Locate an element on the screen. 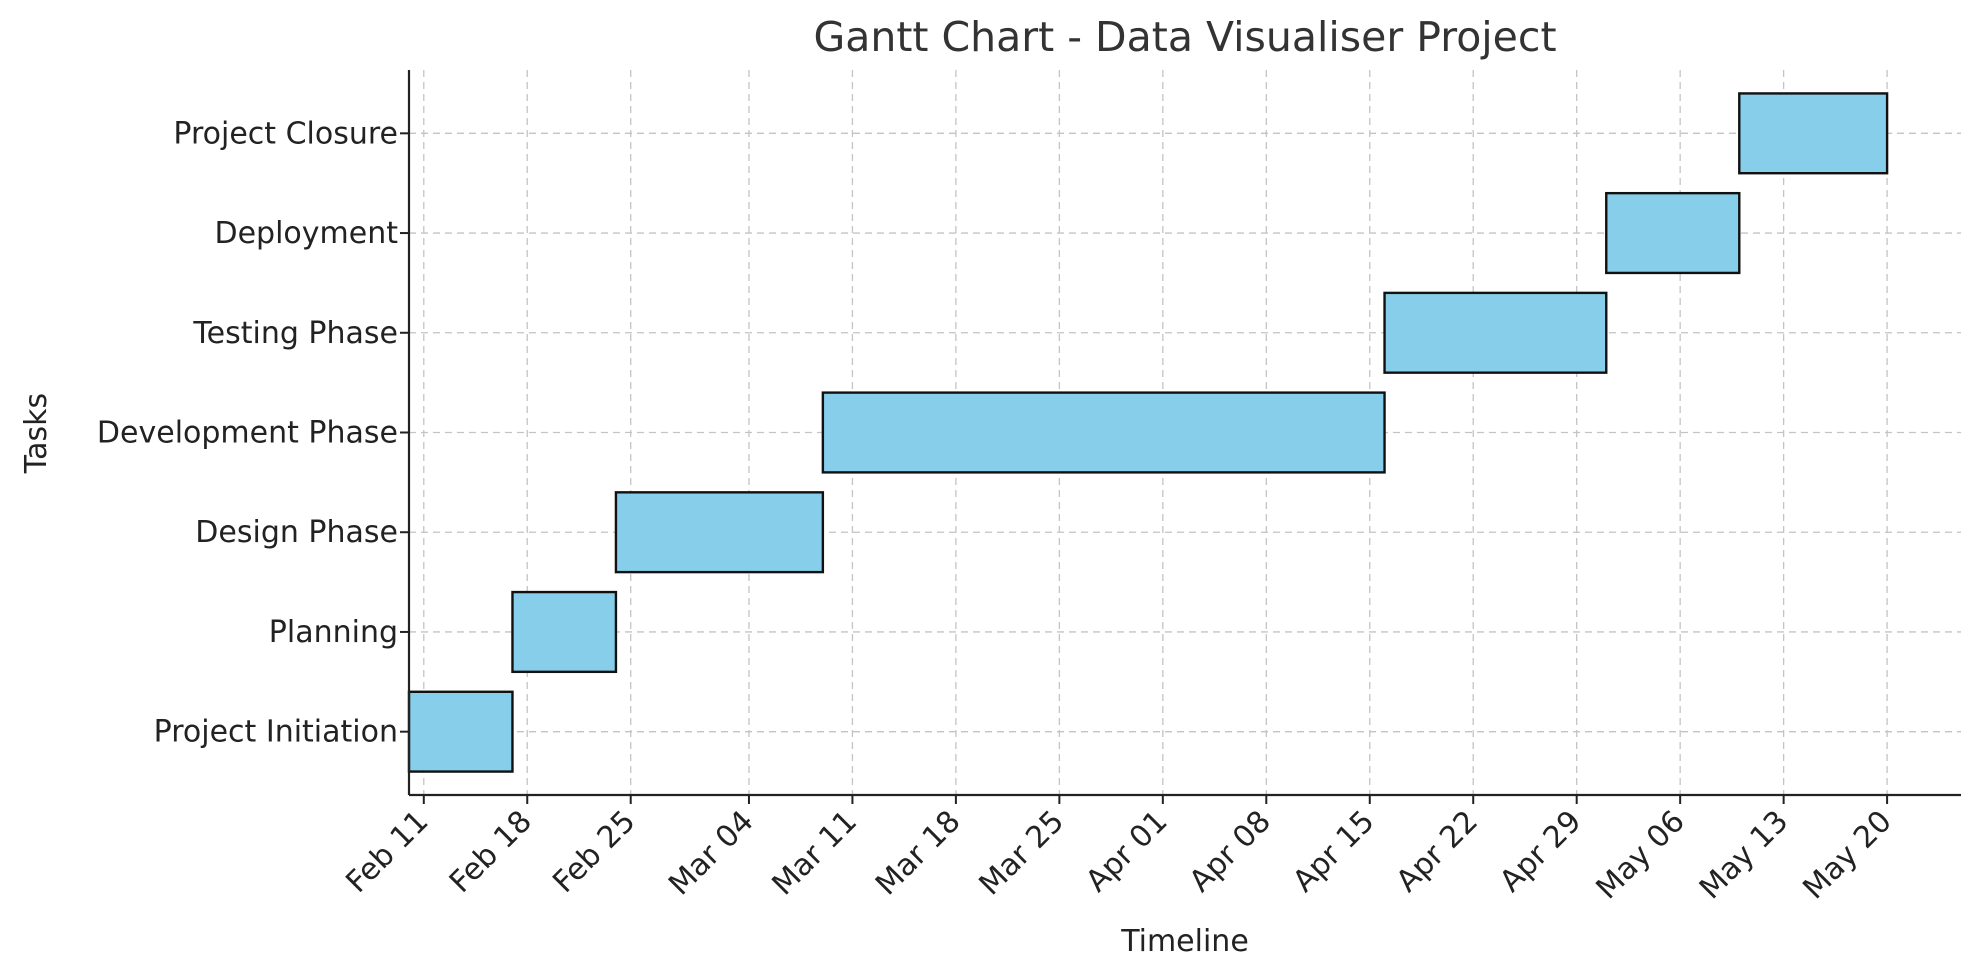 The image size is (1980, 980). x-tick-label: Mar 25 is located at coordinates (1022, 853).